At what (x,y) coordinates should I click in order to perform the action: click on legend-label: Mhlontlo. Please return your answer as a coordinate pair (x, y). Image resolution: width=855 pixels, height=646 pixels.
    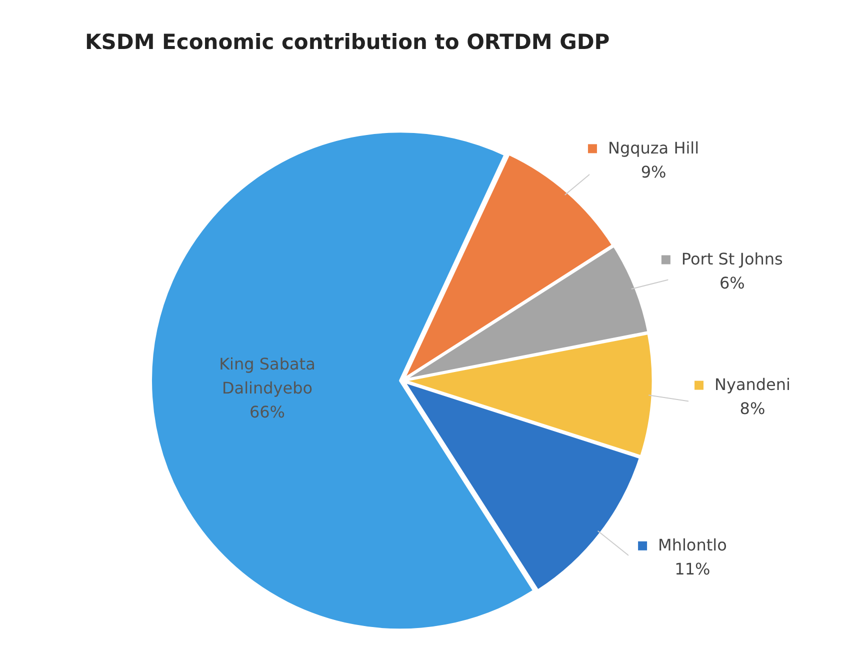
    Looking at the image, I should click on (692, 545).